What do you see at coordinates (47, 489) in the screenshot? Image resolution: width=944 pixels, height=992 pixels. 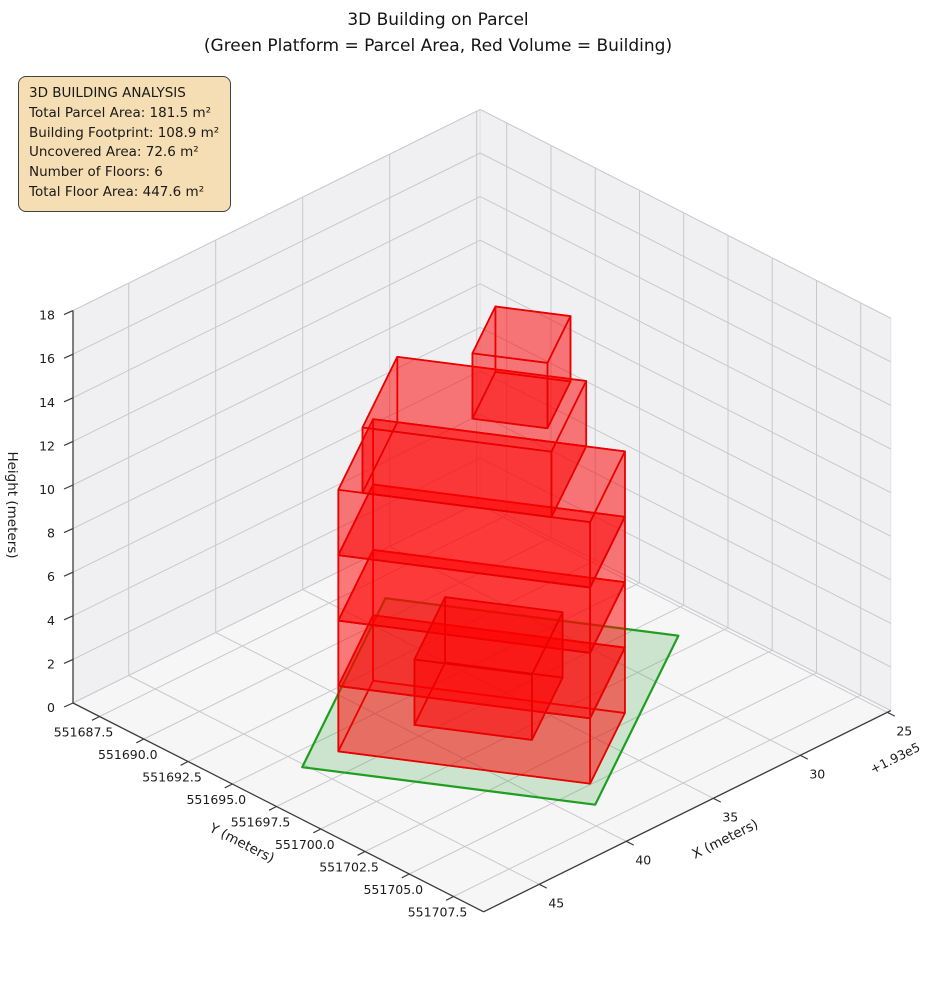 I see `z-tick-label: 10` at bounding box center [47, 489].